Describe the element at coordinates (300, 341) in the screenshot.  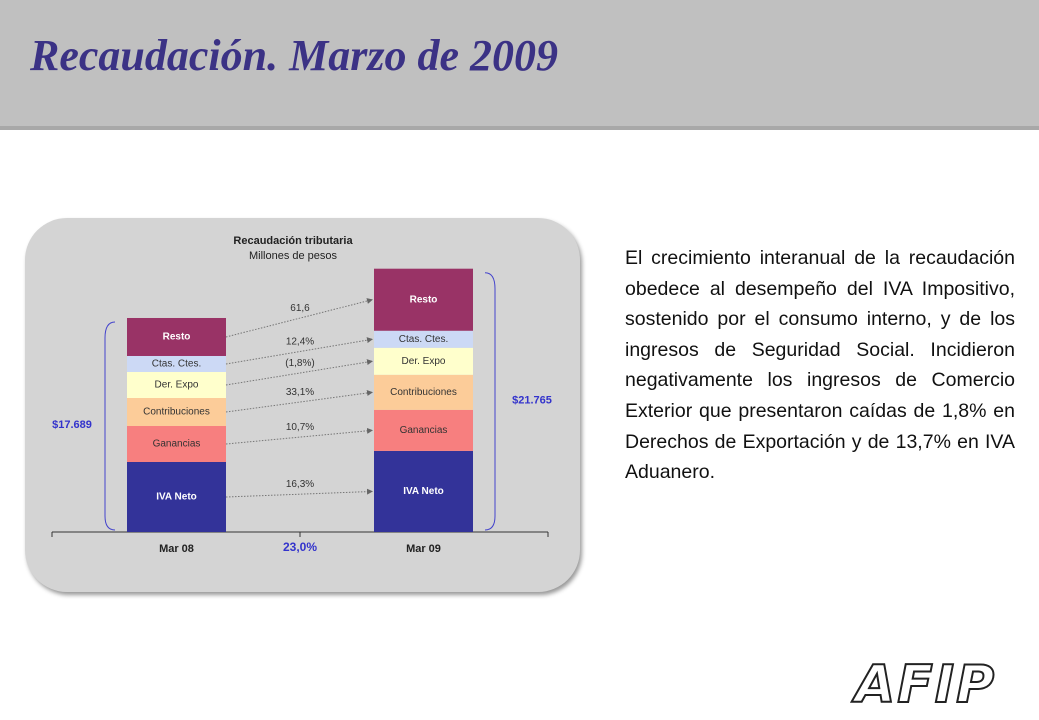
I see `growth-label: 12,4%` at that location.